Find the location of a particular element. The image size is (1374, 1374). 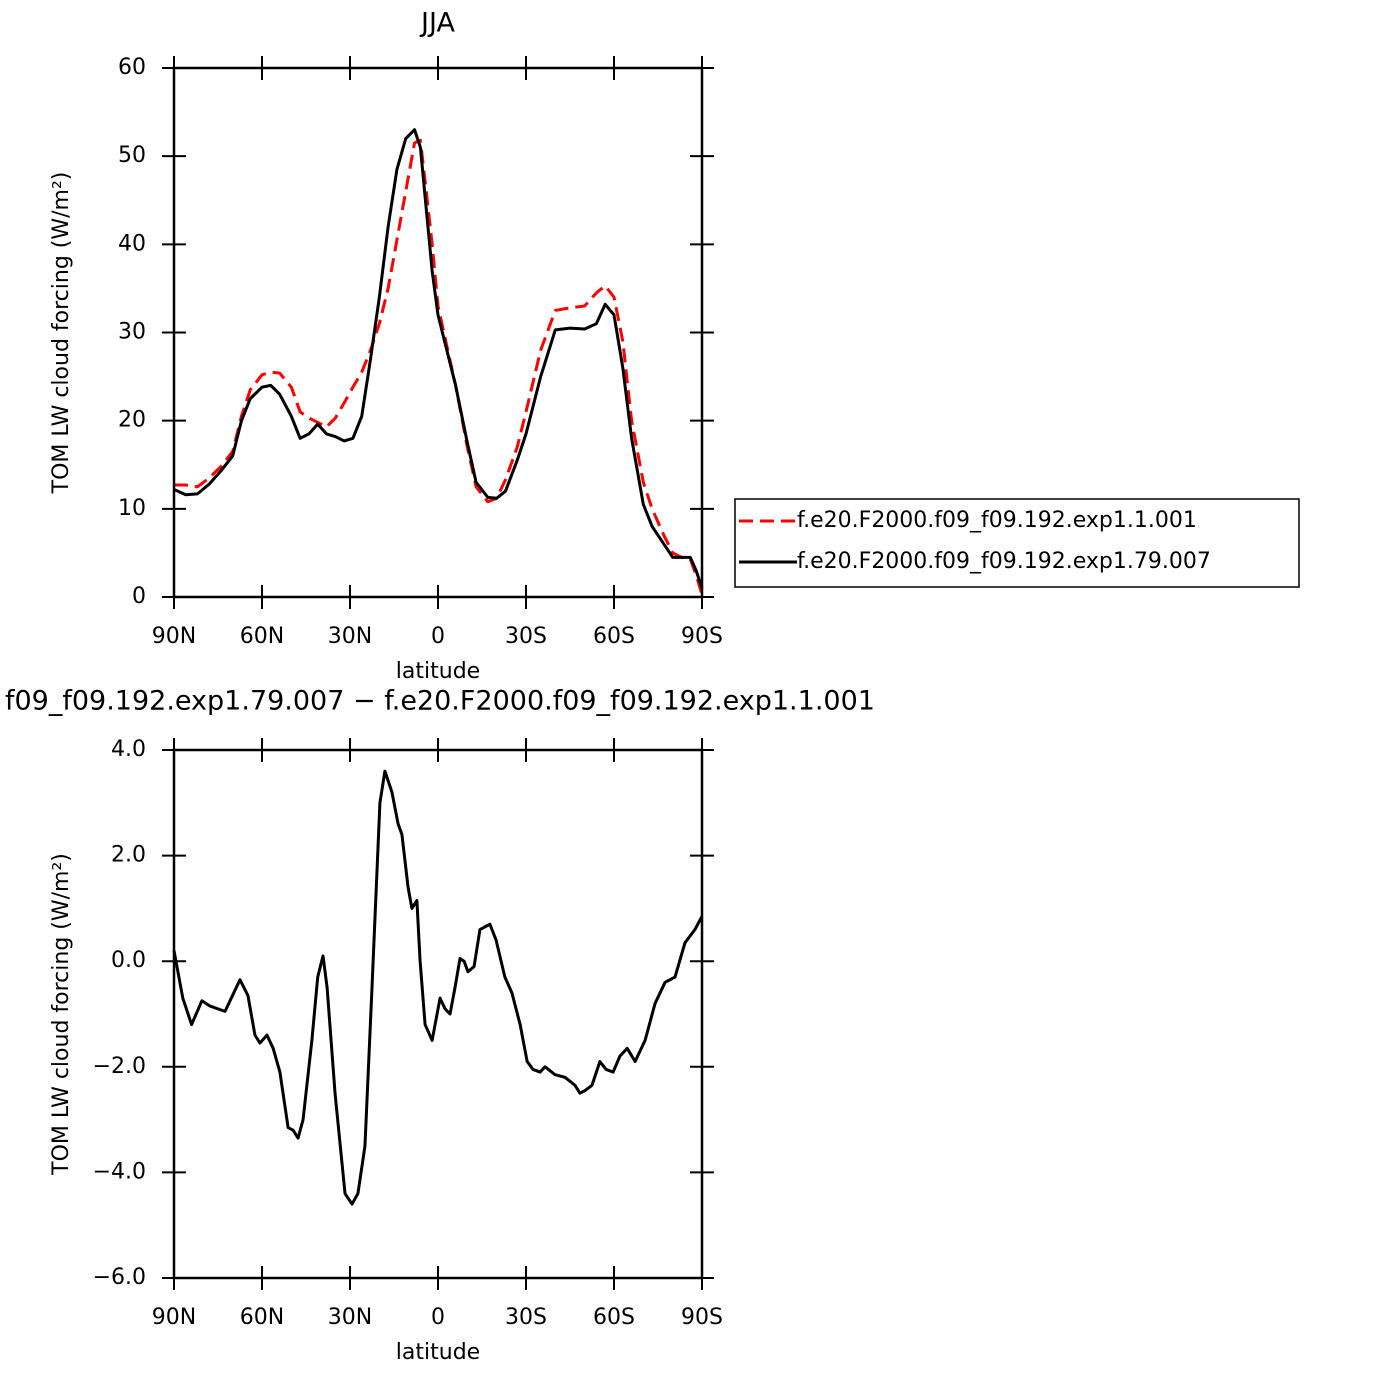

y-tick-label: 2.0 is located at coordinates (128, 855).